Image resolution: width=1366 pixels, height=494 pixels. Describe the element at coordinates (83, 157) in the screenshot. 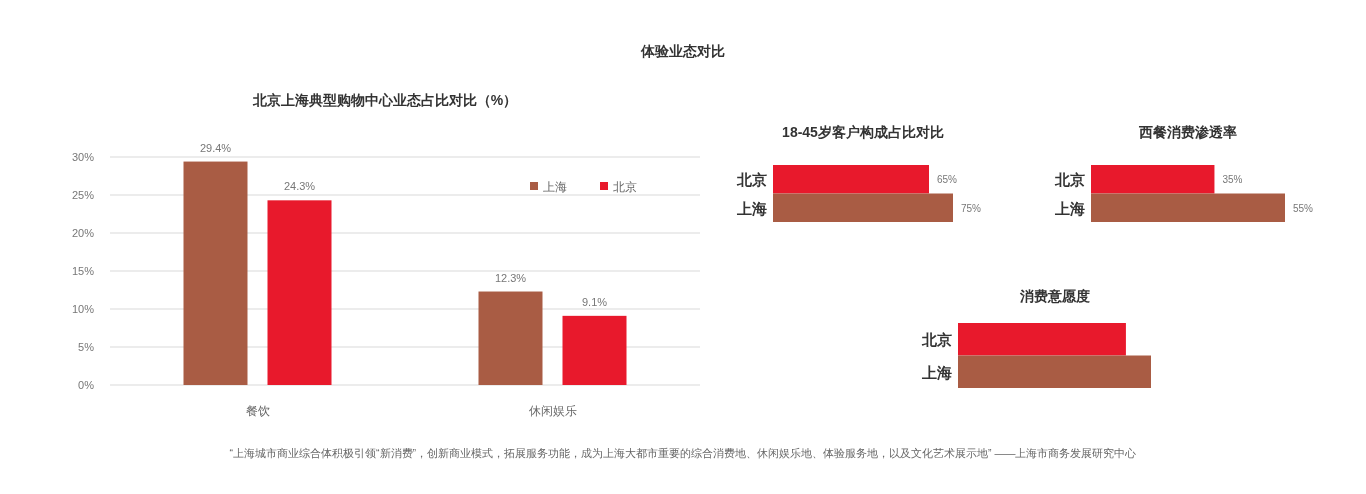

I see `y-tick-label: 30%` at that location.